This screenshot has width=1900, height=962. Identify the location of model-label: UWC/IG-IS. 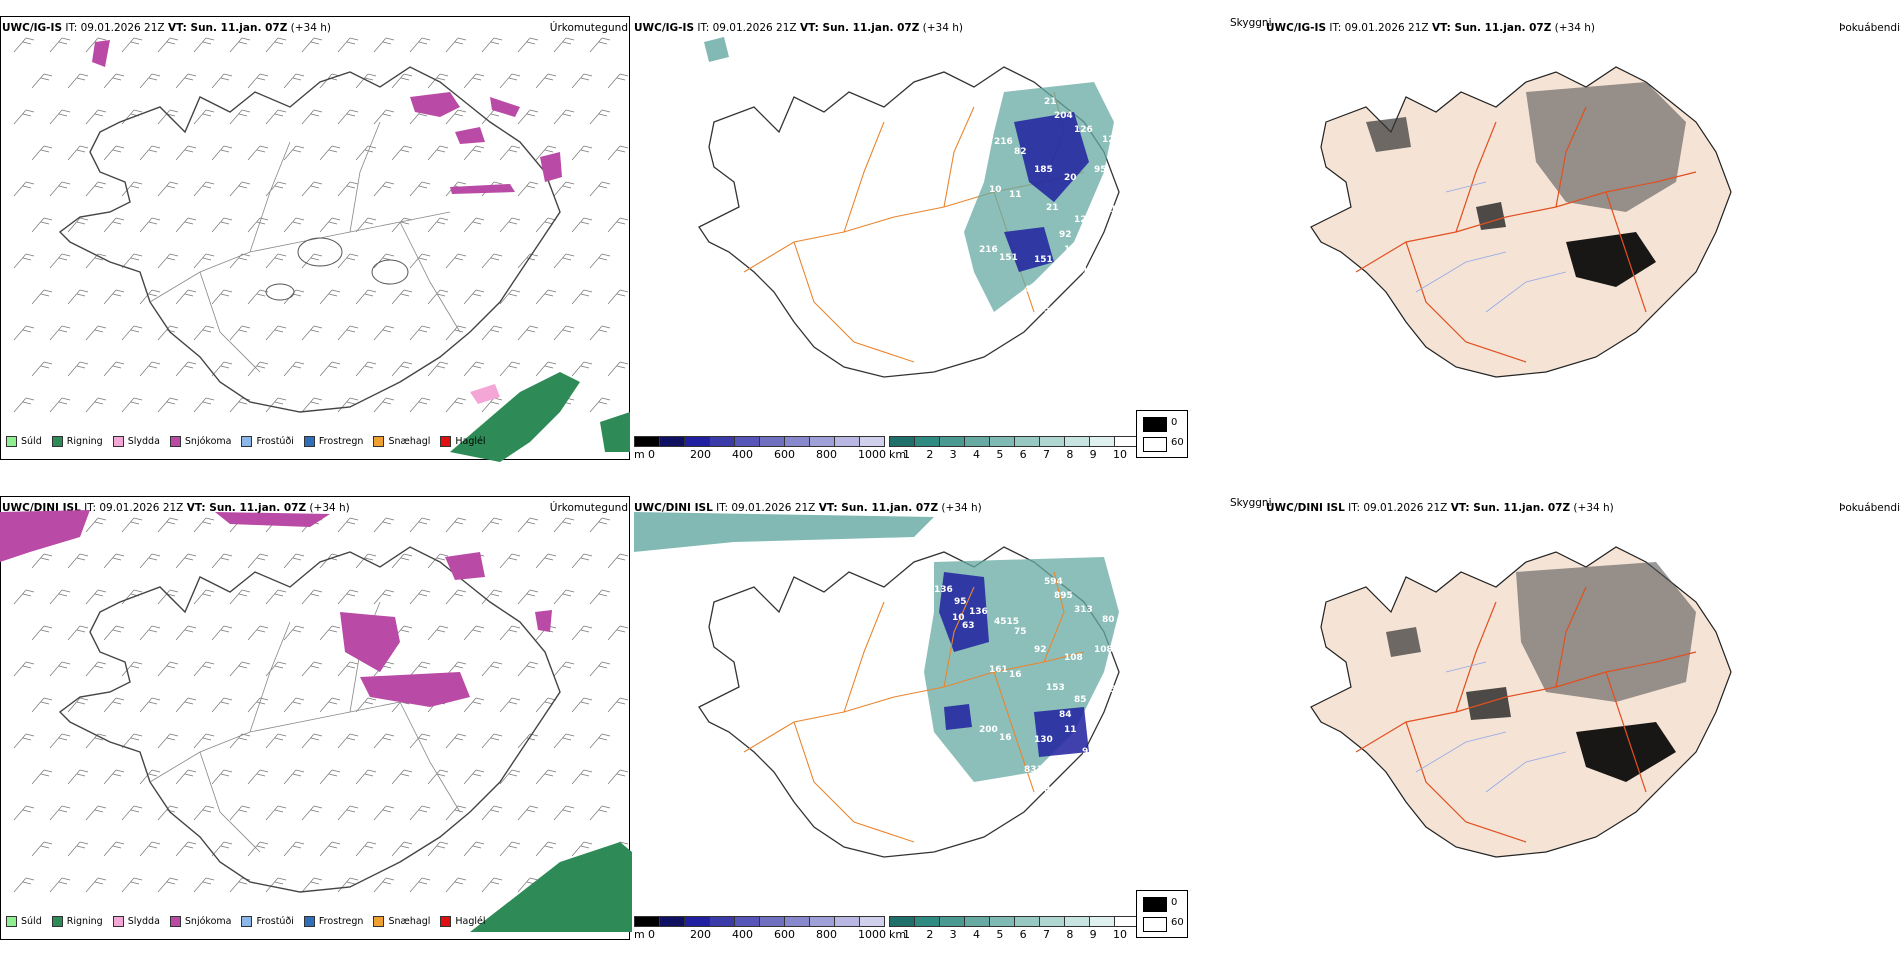
(664, 28).